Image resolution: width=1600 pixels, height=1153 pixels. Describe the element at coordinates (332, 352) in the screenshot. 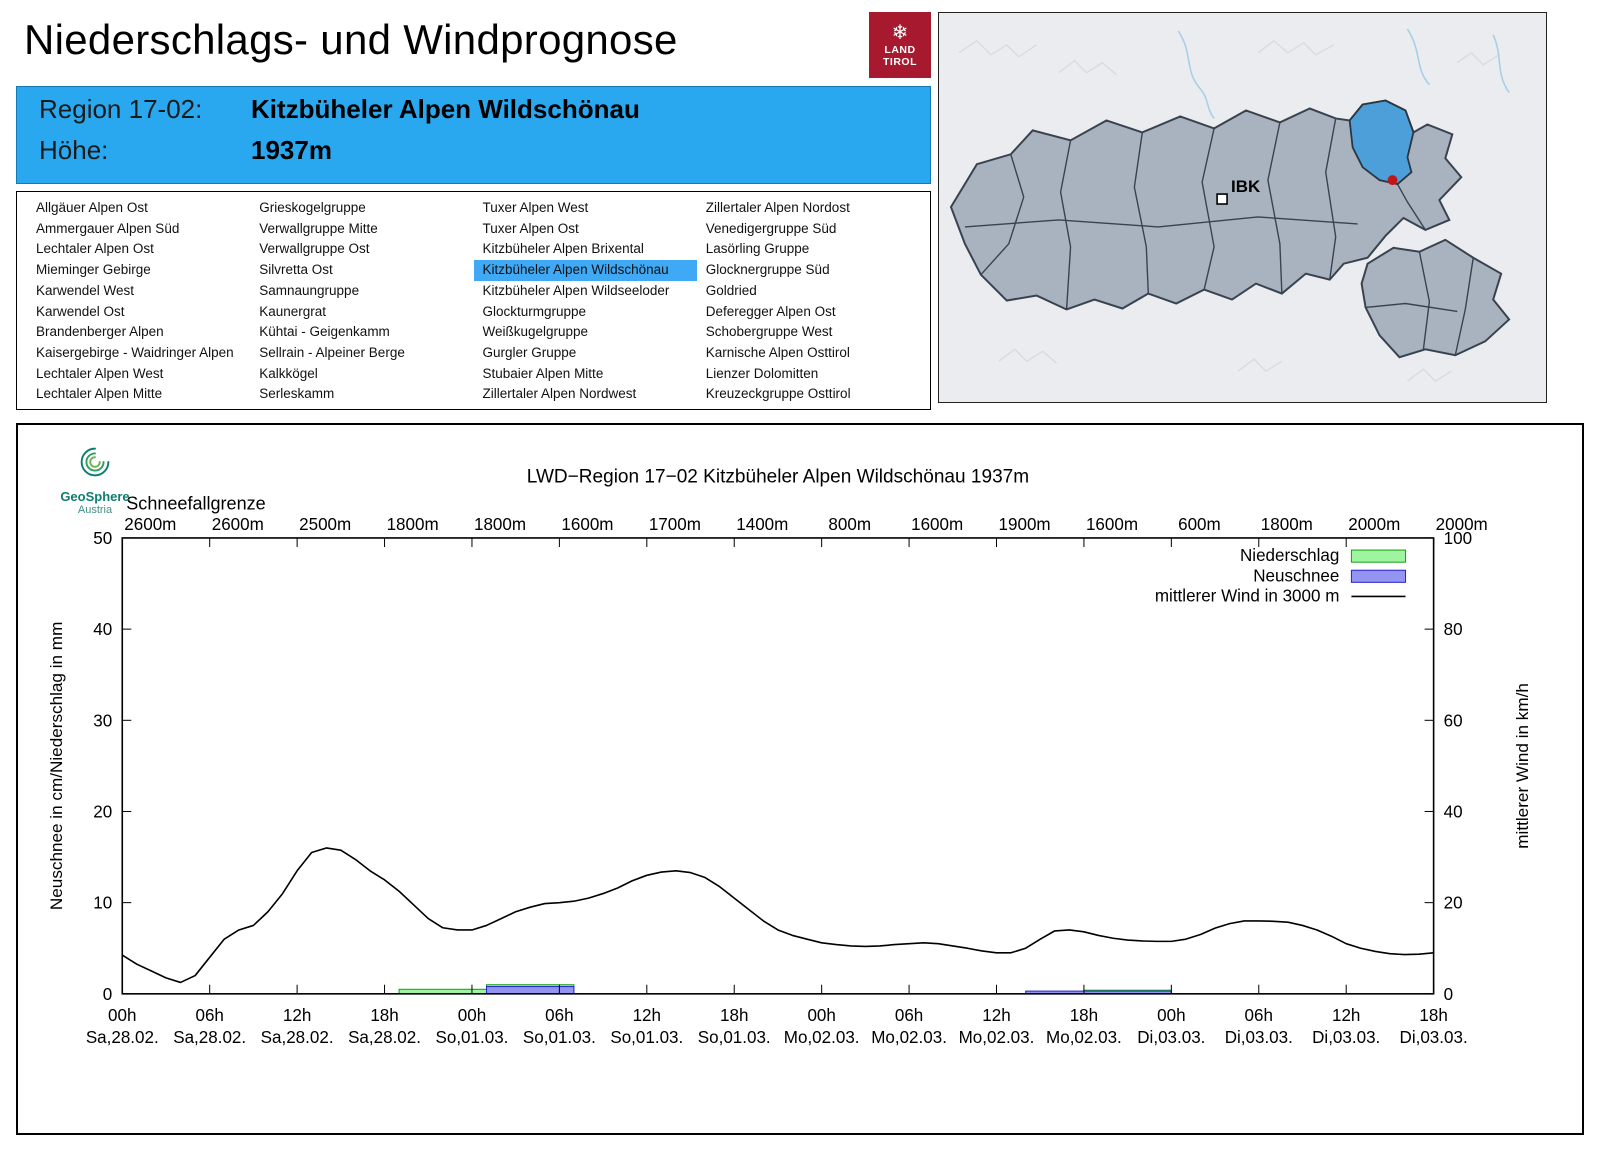

I see `region-list-item: Sellrain - Alpeiner Berge` at that location.